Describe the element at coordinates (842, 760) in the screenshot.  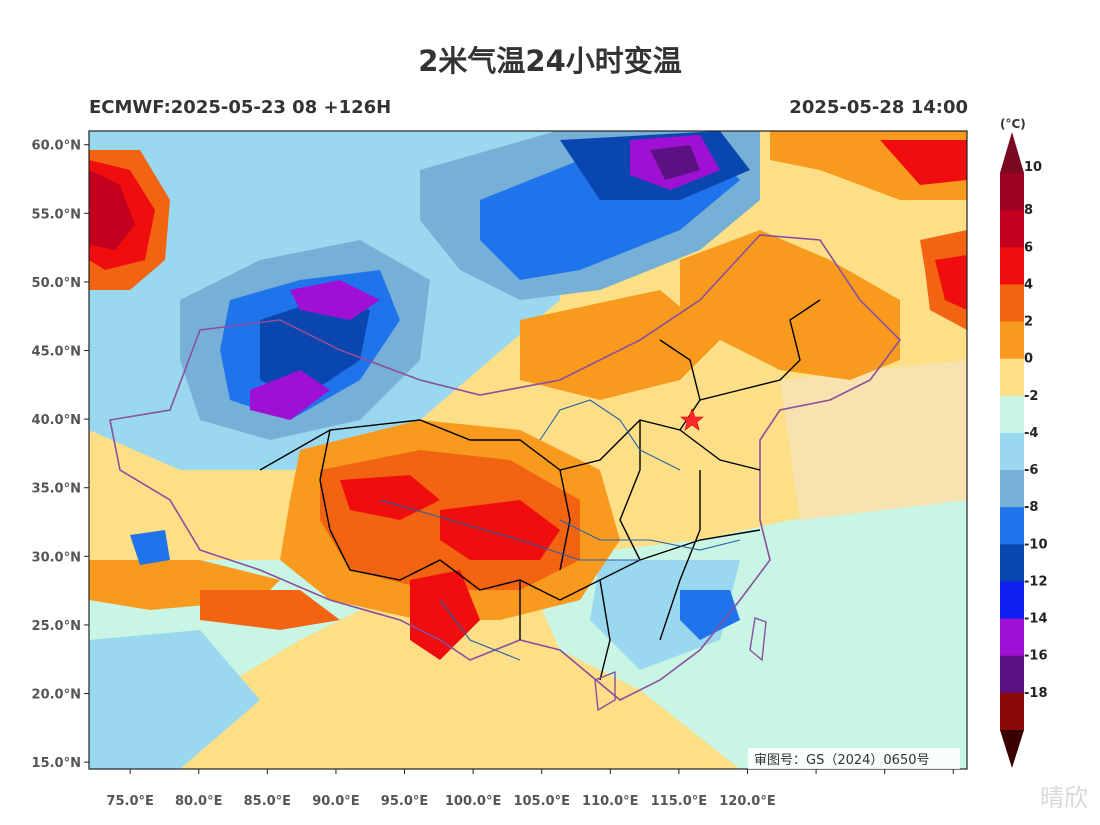
I see `approval-number: 审图号：GS（2024）0650号` at that location.